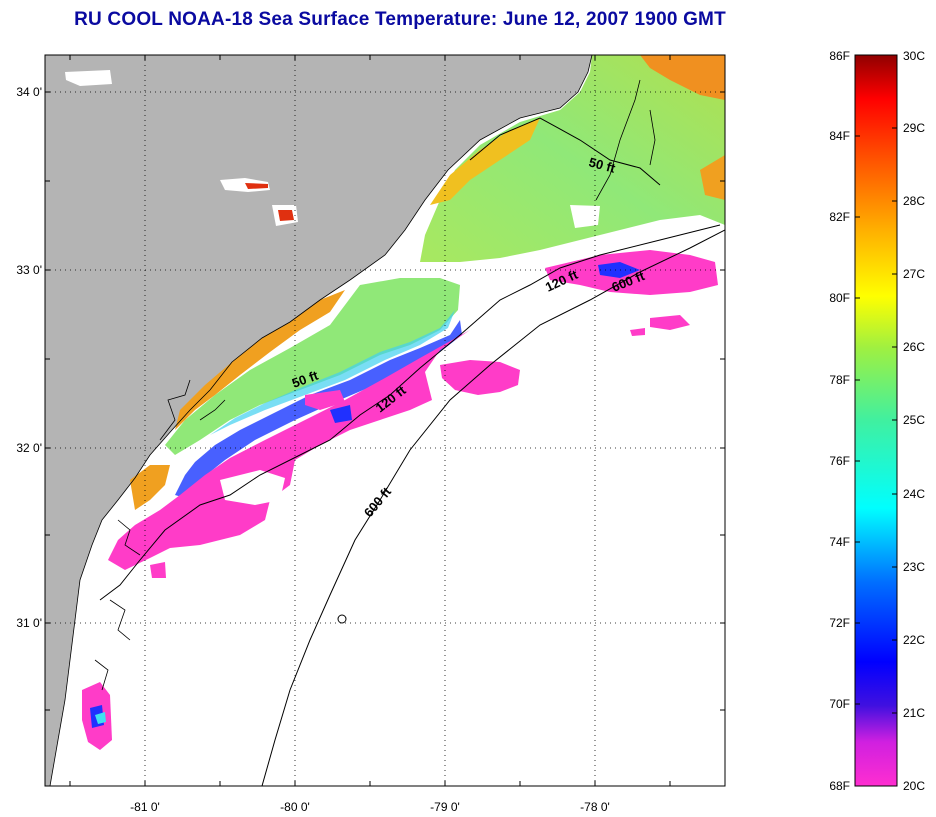  Describe the element at coordinates (914, 201) in the screenshot. I see `colorbar-c-label: 28C` at that location.